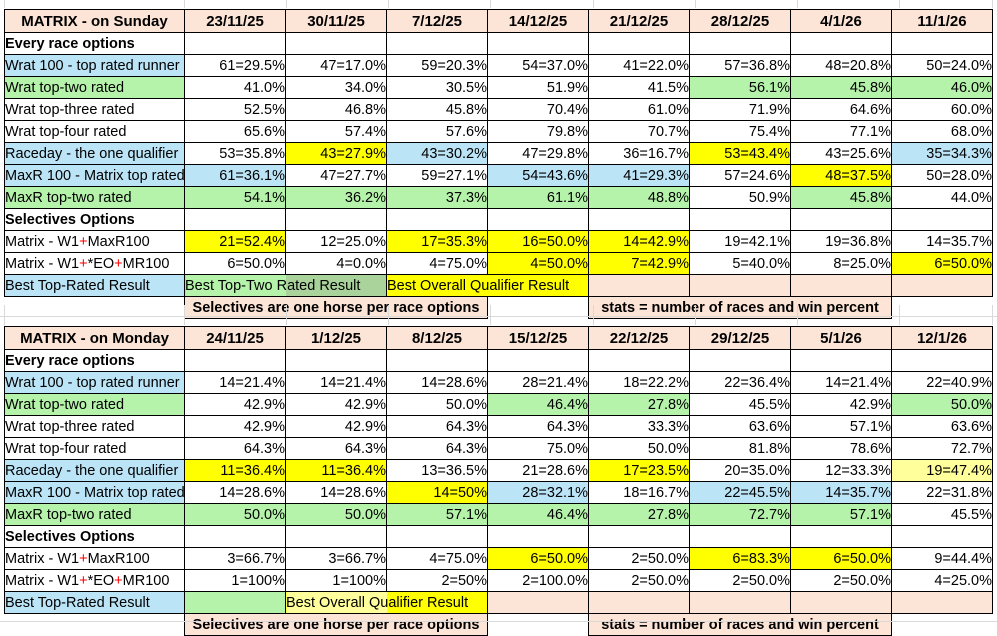 The width and height of the screenshot is (997, 636). I want to click on date-header-cell: 29/12/25, so click(740, 338).